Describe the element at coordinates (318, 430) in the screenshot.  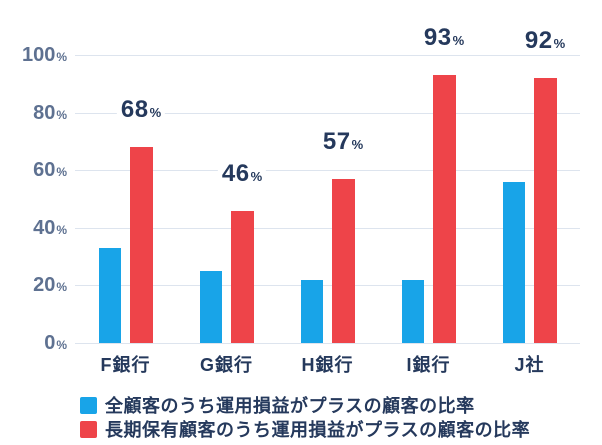
I see `legend-label: 長期保有顧客のうち運用損益がプラスの顧客の比率` at that location.